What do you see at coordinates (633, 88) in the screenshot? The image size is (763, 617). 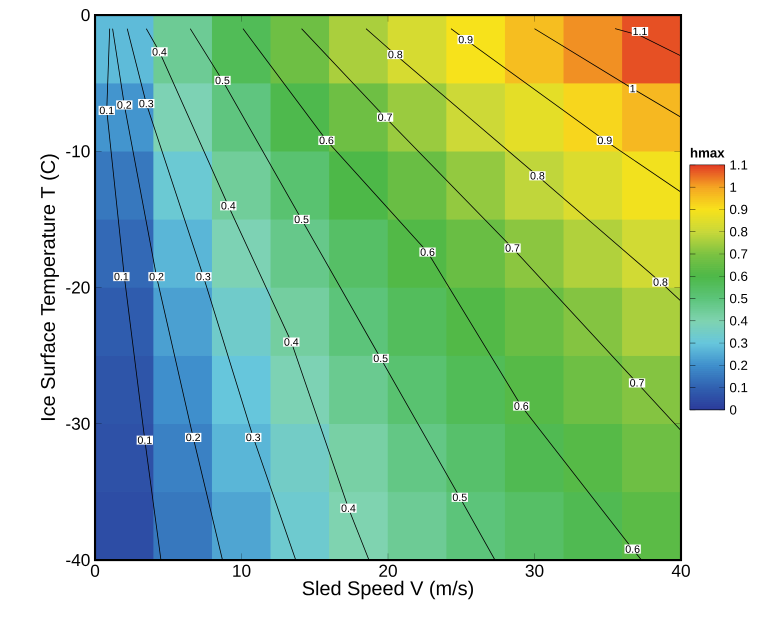 I see `annotation: 1` at bounding box center [633, 88].